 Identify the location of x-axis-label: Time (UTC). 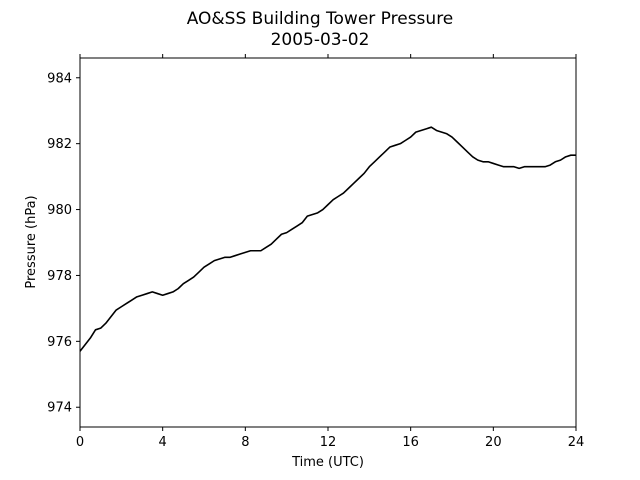
(327, 462).